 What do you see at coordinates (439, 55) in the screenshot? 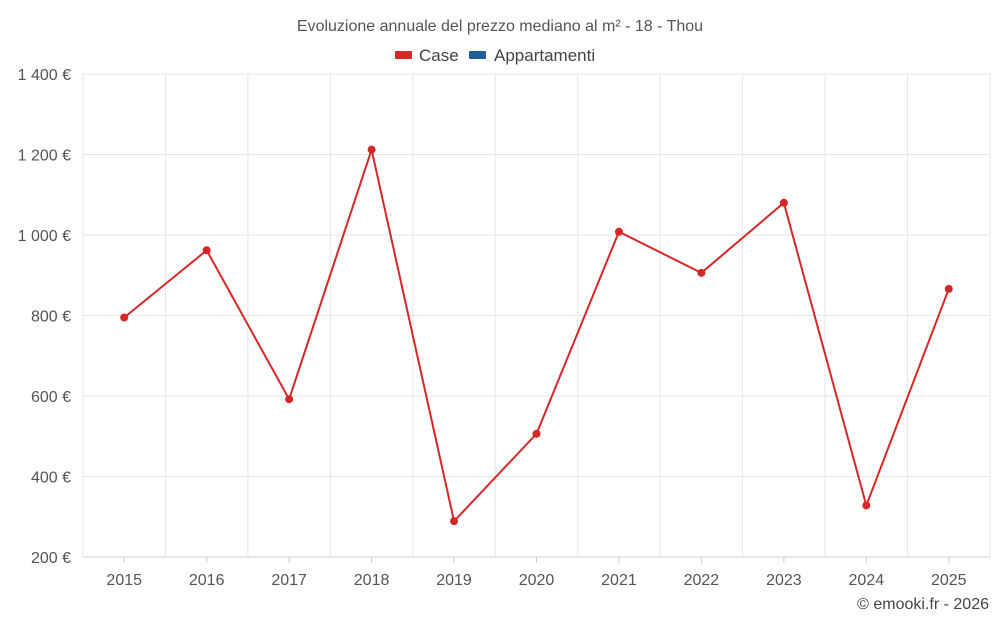
I see `legend-label-case: Case` at bounding box center [439, 55].